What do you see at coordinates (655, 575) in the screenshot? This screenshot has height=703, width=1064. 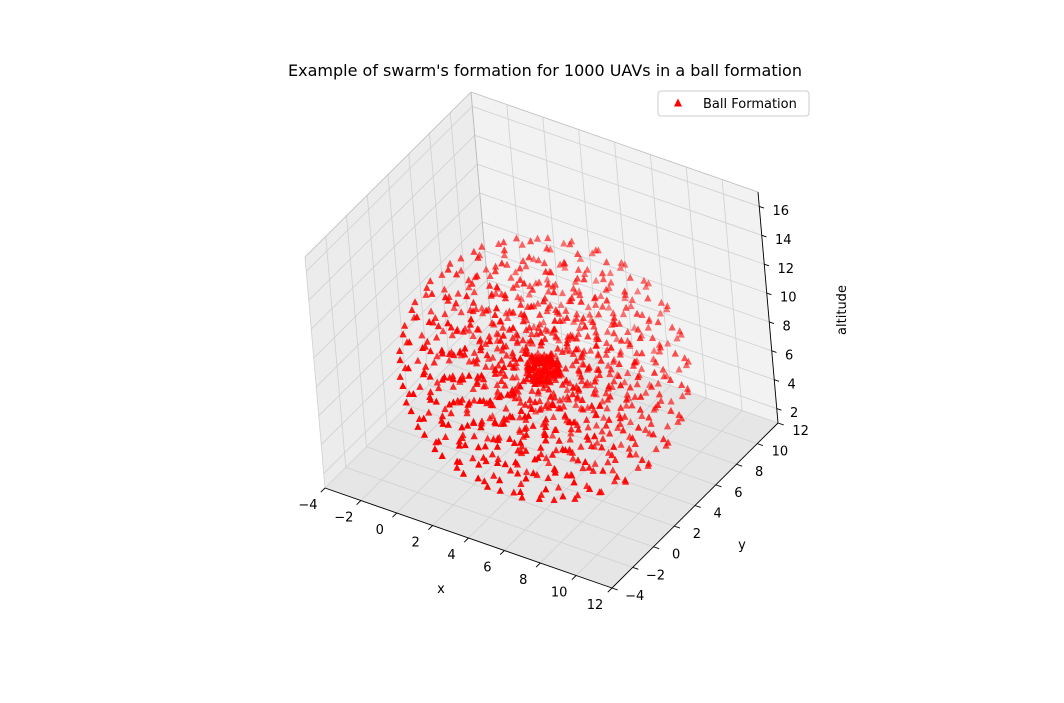 I see `y-axis-tick-label: −2` at bounding box center [655, 575].